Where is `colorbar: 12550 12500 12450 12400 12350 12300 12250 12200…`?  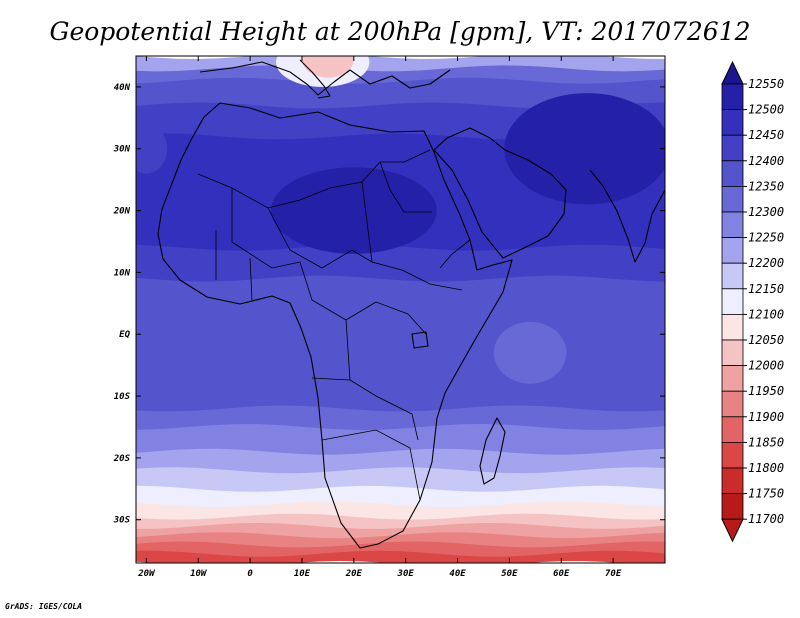
colorbar: 12550 12500 12450 12400 12350 12300 12250 12200… is located at coordinates (752, 301).